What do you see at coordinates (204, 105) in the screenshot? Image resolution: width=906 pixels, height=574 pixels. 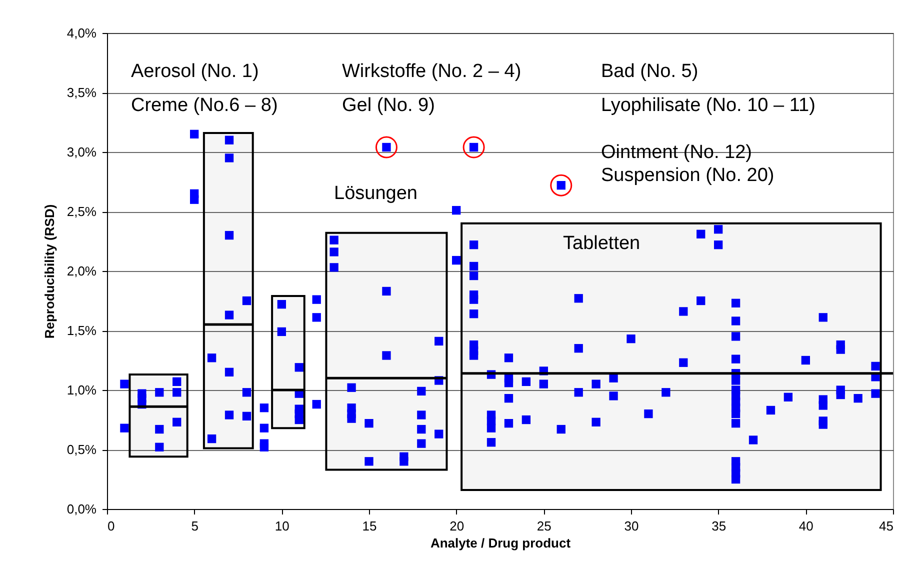 I see `annotation: Creme (No.6 – 8)` at bounding box center [204, 105].